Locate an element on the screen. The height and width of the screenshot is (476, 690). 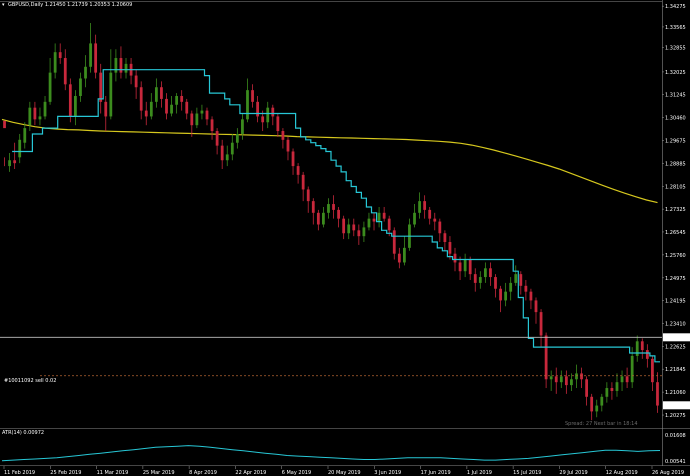
price-tick-label: 1.26545 is located at coordinates (675, 233).